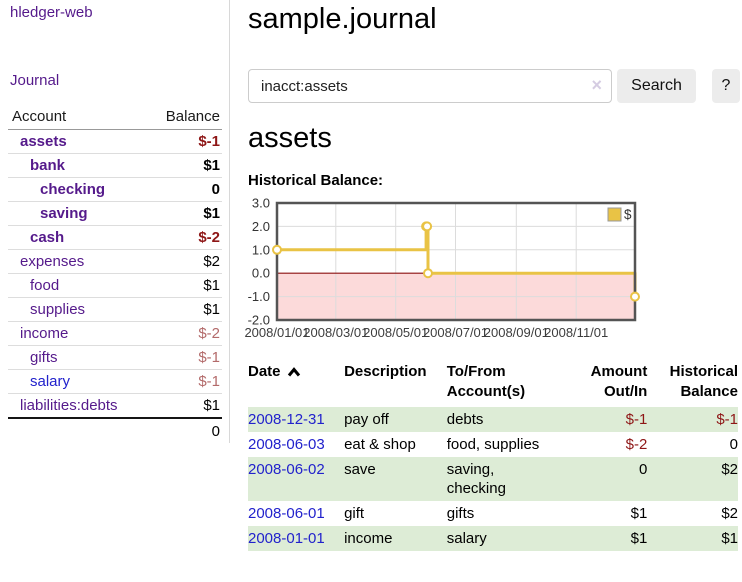  Describe the element at coordinates (395, 479) in the screenshot. I see `register-description-cell: save` at that location.